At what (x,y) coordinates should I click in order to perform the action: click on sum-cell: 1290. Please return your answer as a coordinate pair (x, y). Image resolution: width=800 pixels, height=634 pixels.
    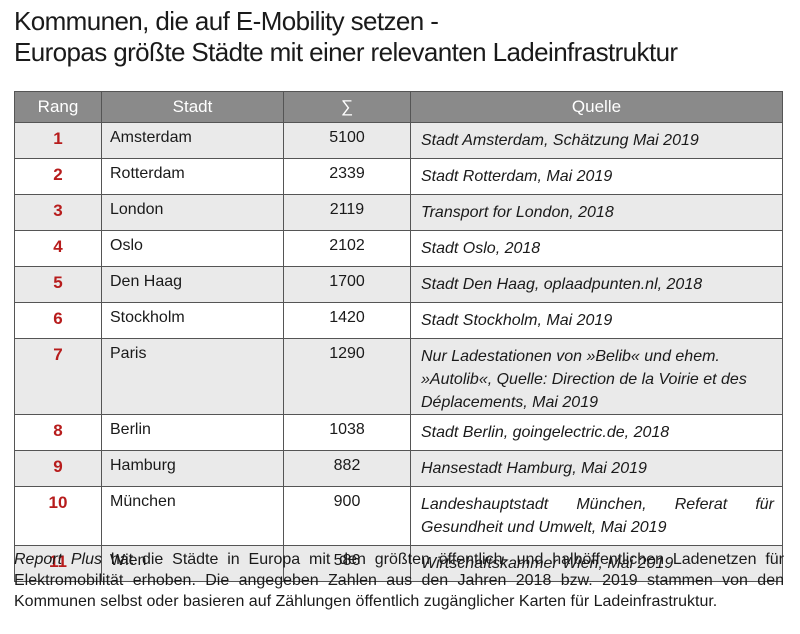
    Looking at the image, I should click on (347, 376).